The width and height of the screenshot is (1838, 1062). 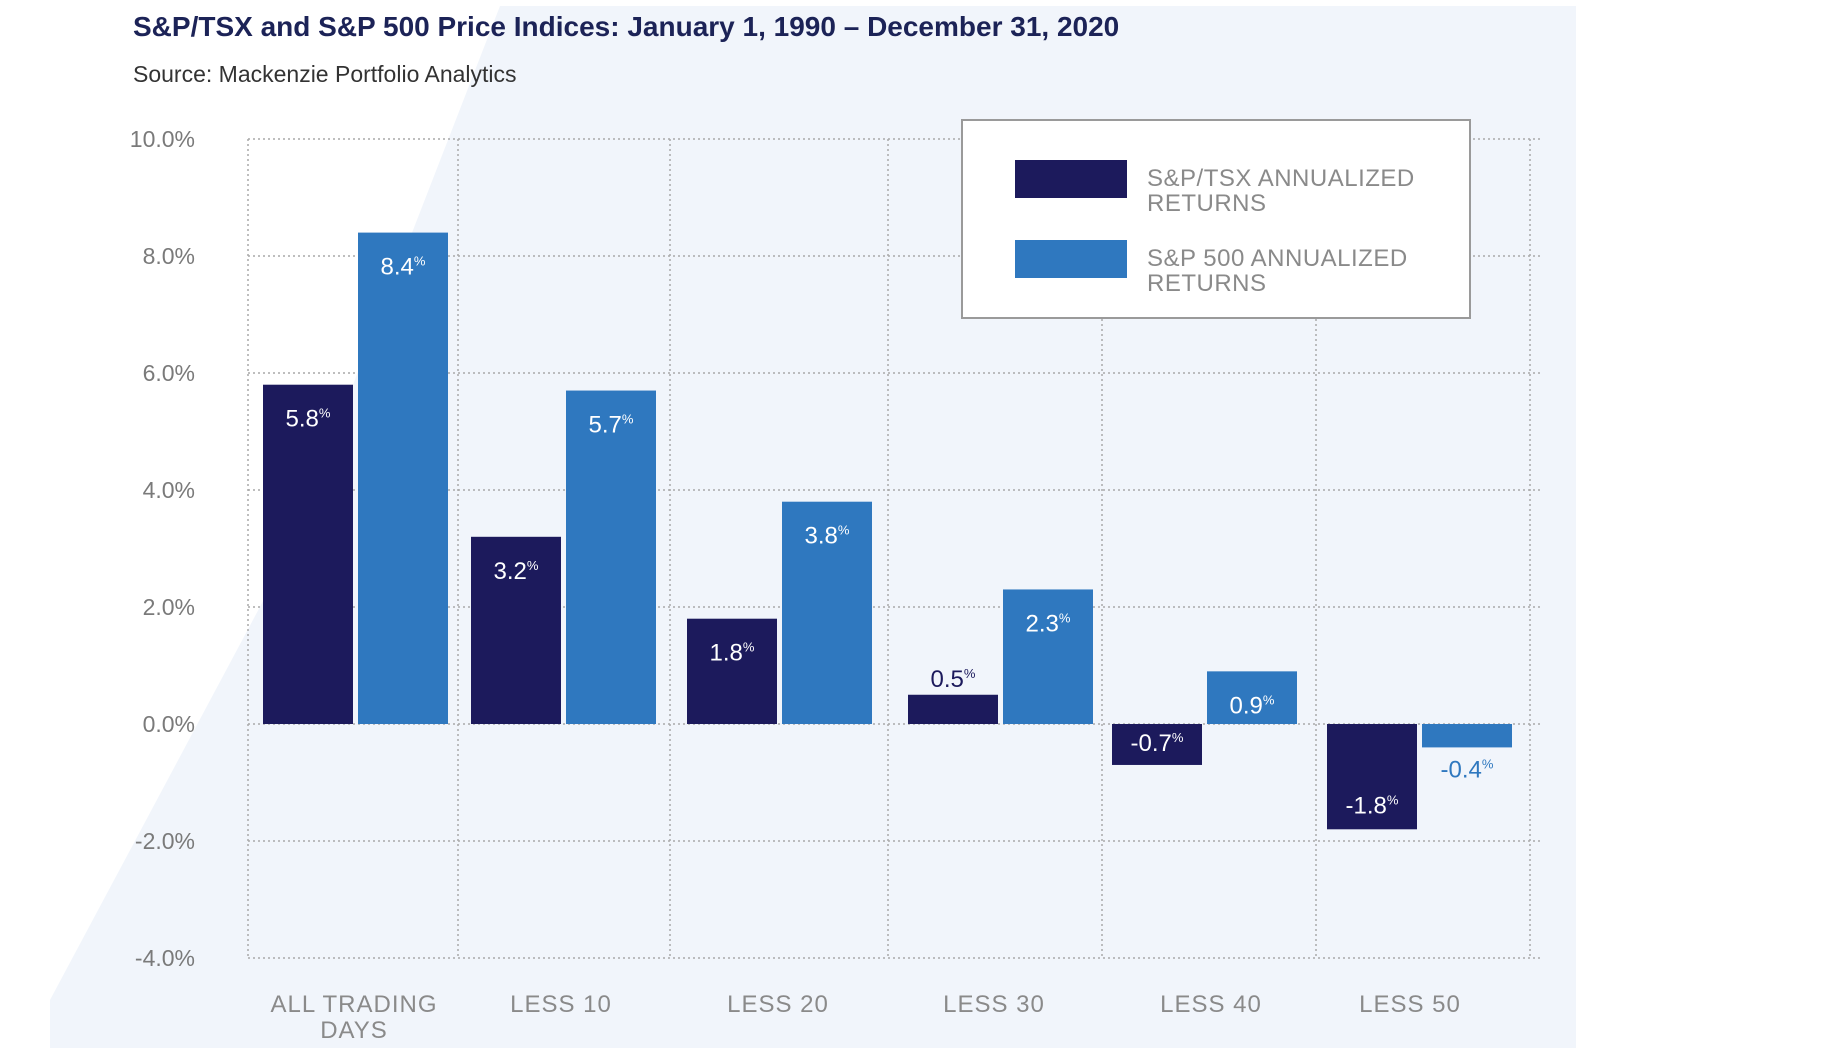 I want to click on data-label: -0.7%, so click(x=1157, y=743).